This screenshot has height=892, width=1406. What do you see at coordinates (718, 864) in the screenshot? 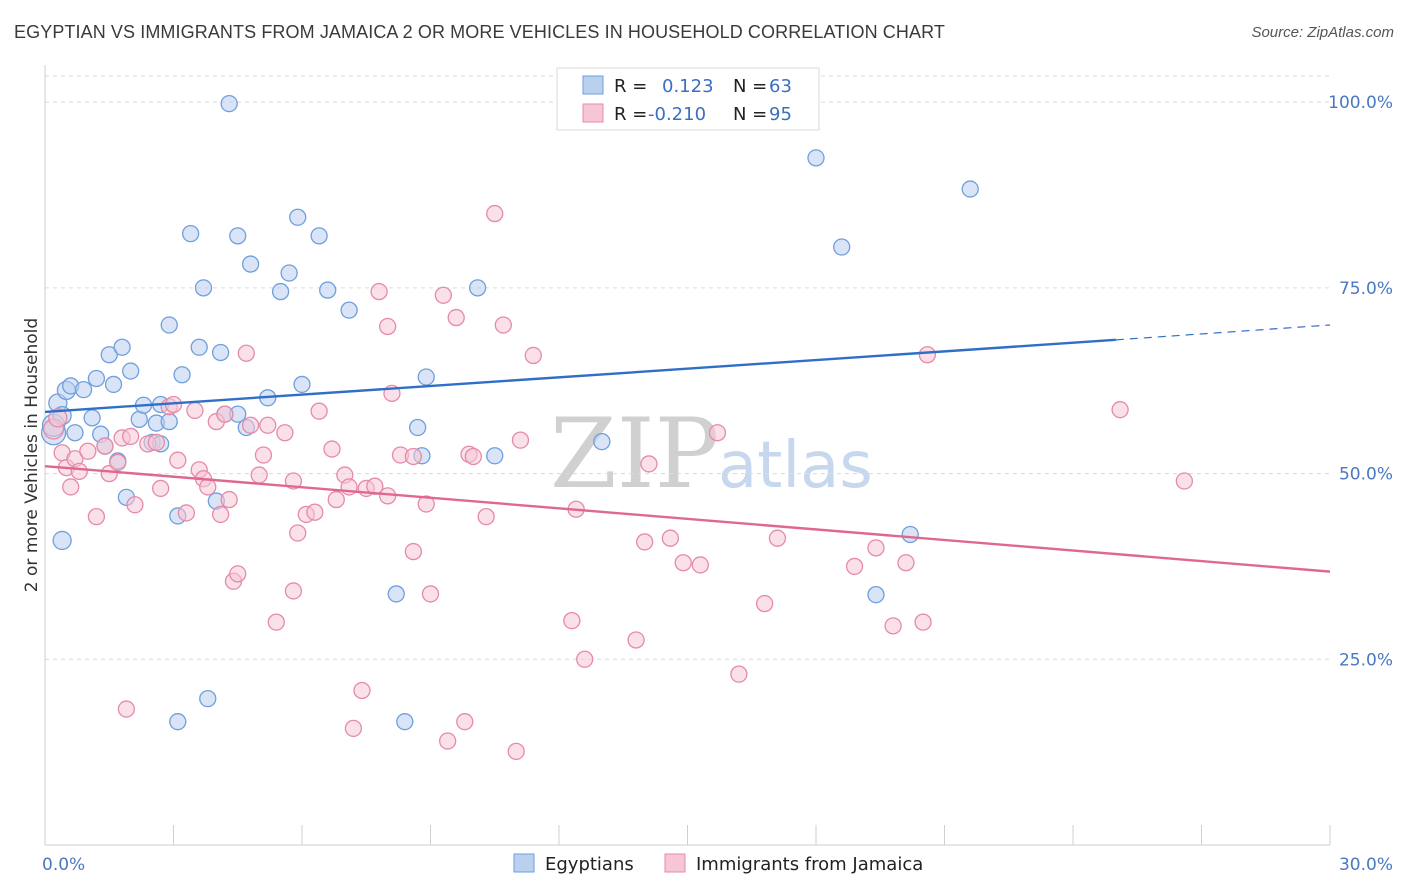
I see `bottom-legend: Egyptians Immigrants from Jamaica` at bounding box center [718, 864].